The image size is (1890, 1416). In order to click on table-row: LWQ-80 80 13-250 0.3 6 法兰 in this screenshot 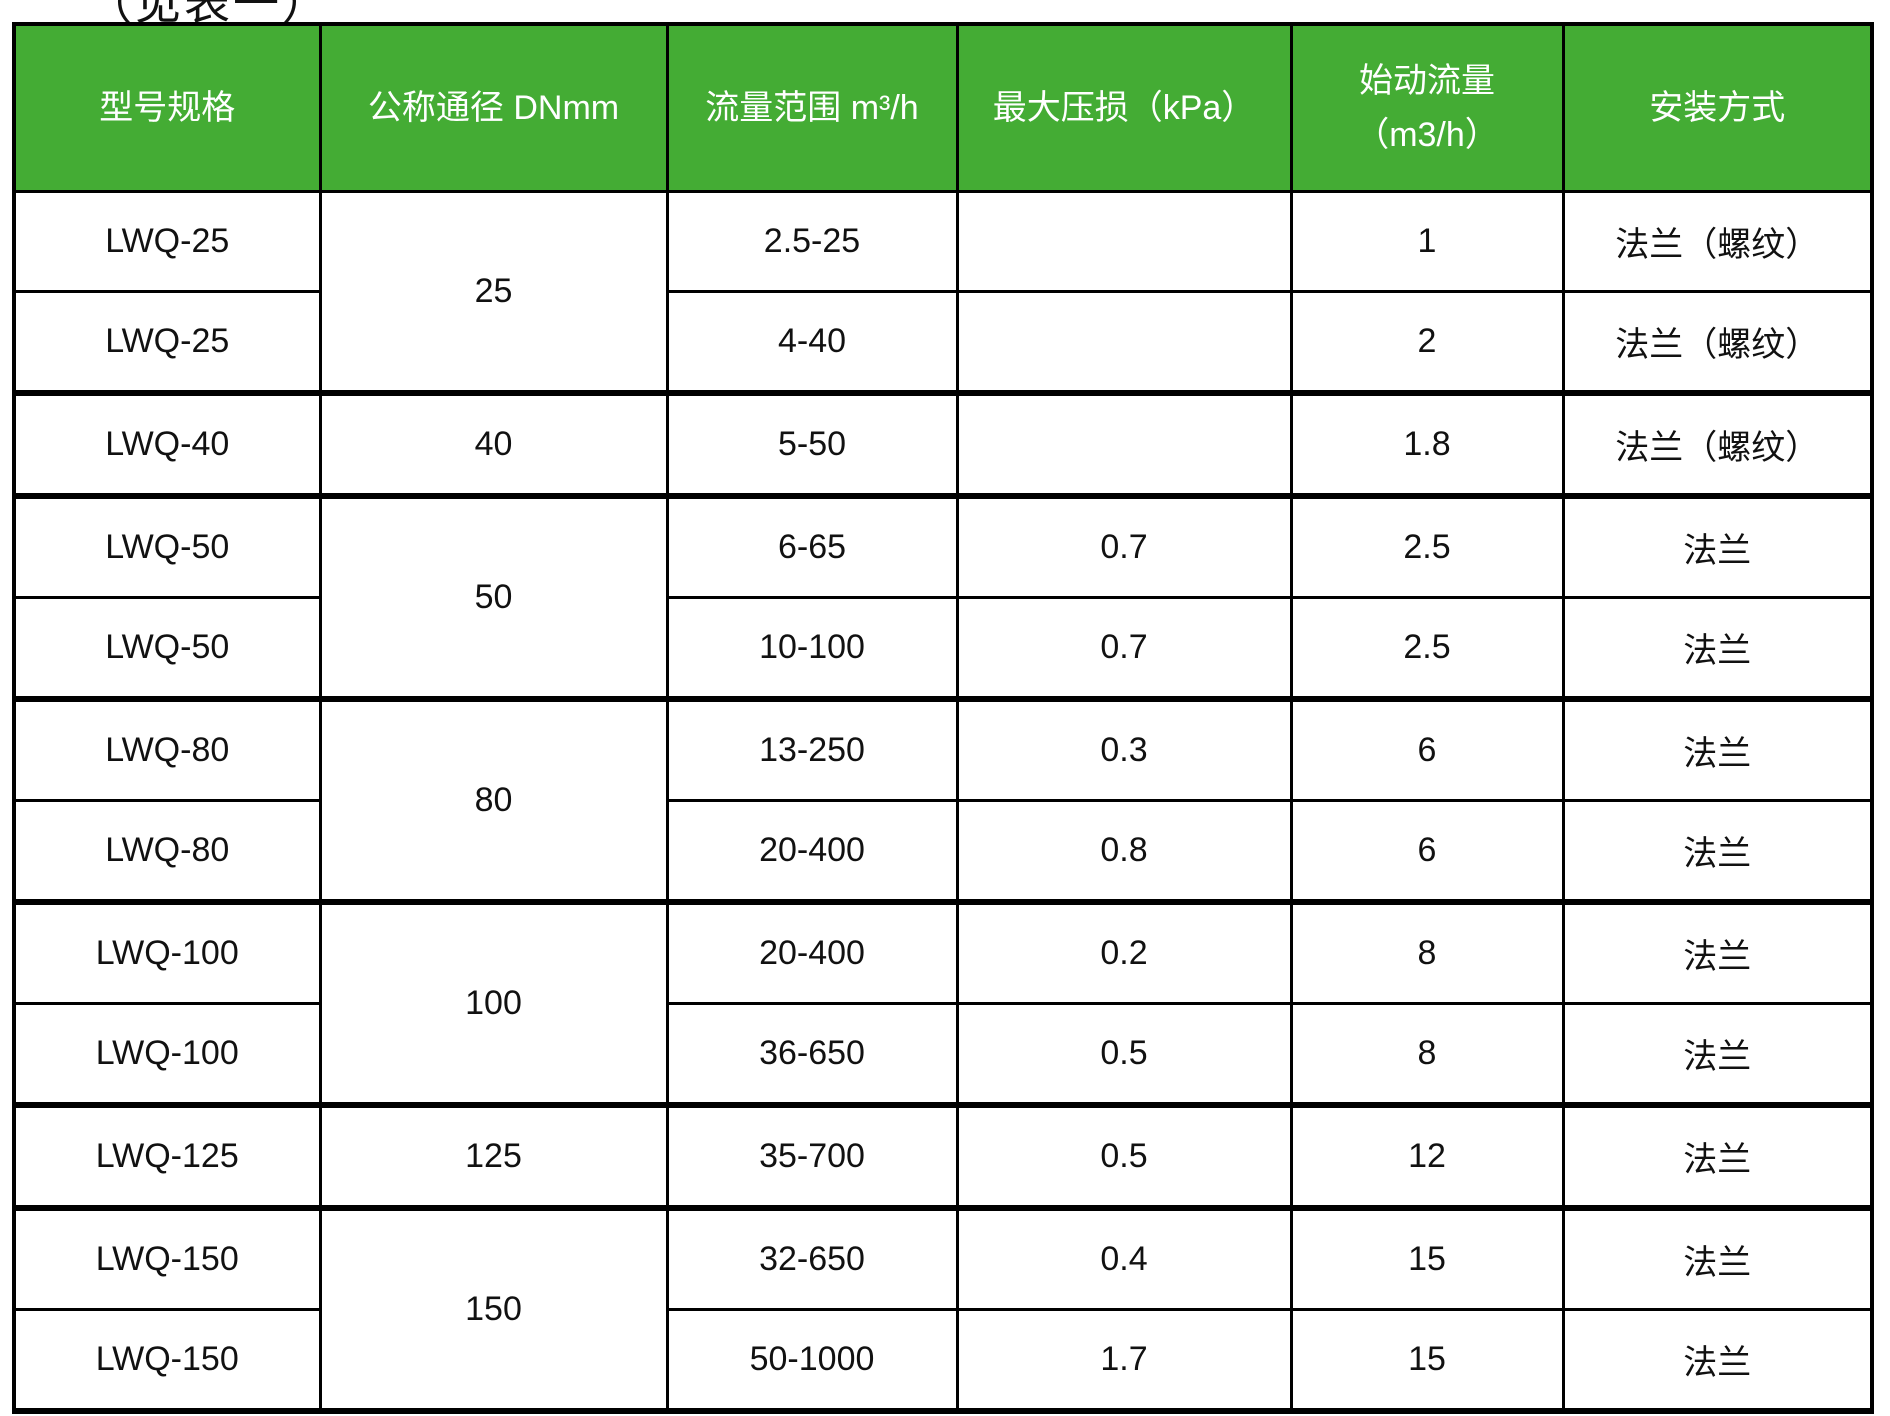, I will do `click(943, 800)`.